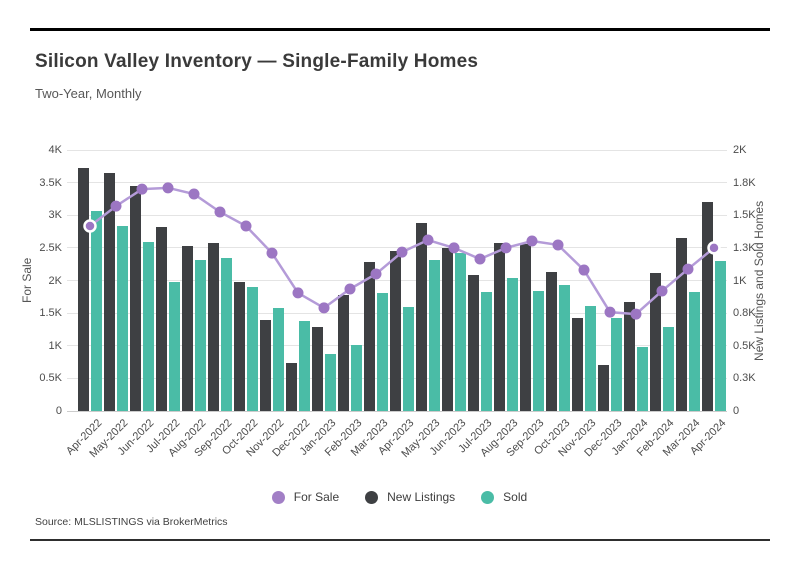 This screenshot has height=575, width=799. What do you see at coordinates (744, 215) in the screenshot?
I see `right-axis-tick: 1.5K` at bounding box center [744, 215].